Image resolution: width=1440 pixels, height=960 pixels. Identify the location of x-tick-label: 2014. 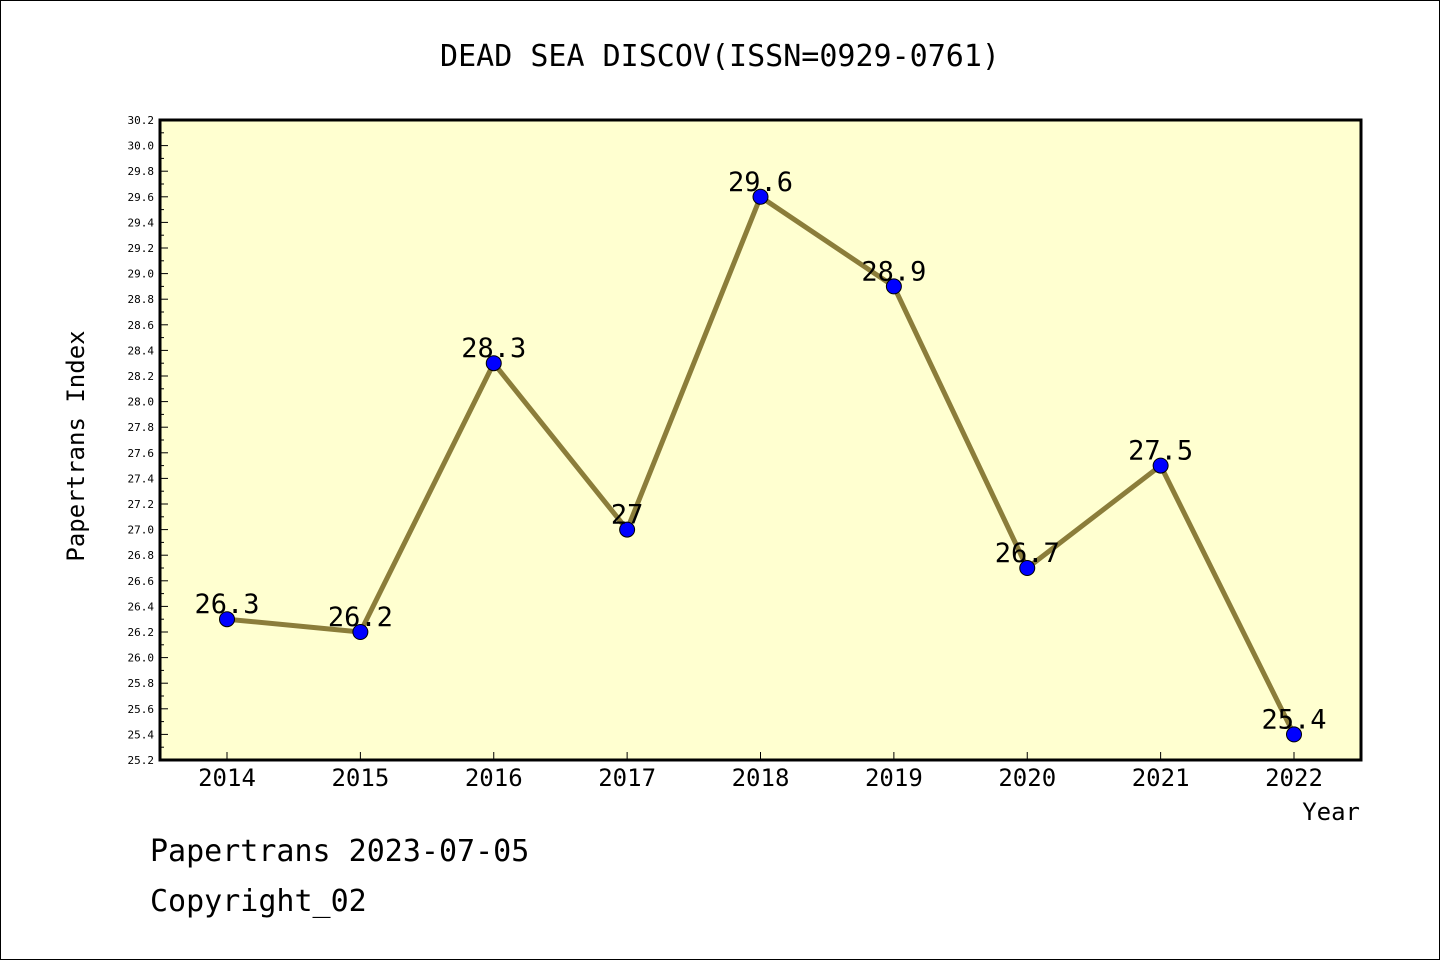
(227, 778).